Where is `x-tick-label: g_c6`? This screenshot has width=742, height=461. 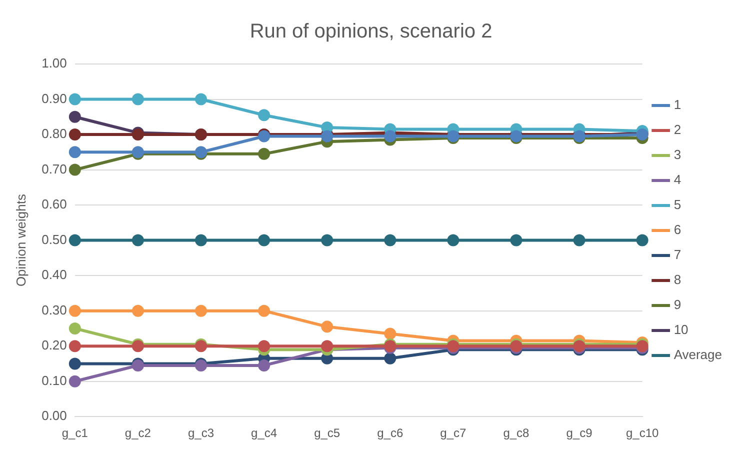 x-tick-label: g_c6 is located at coordinates (390, 433).